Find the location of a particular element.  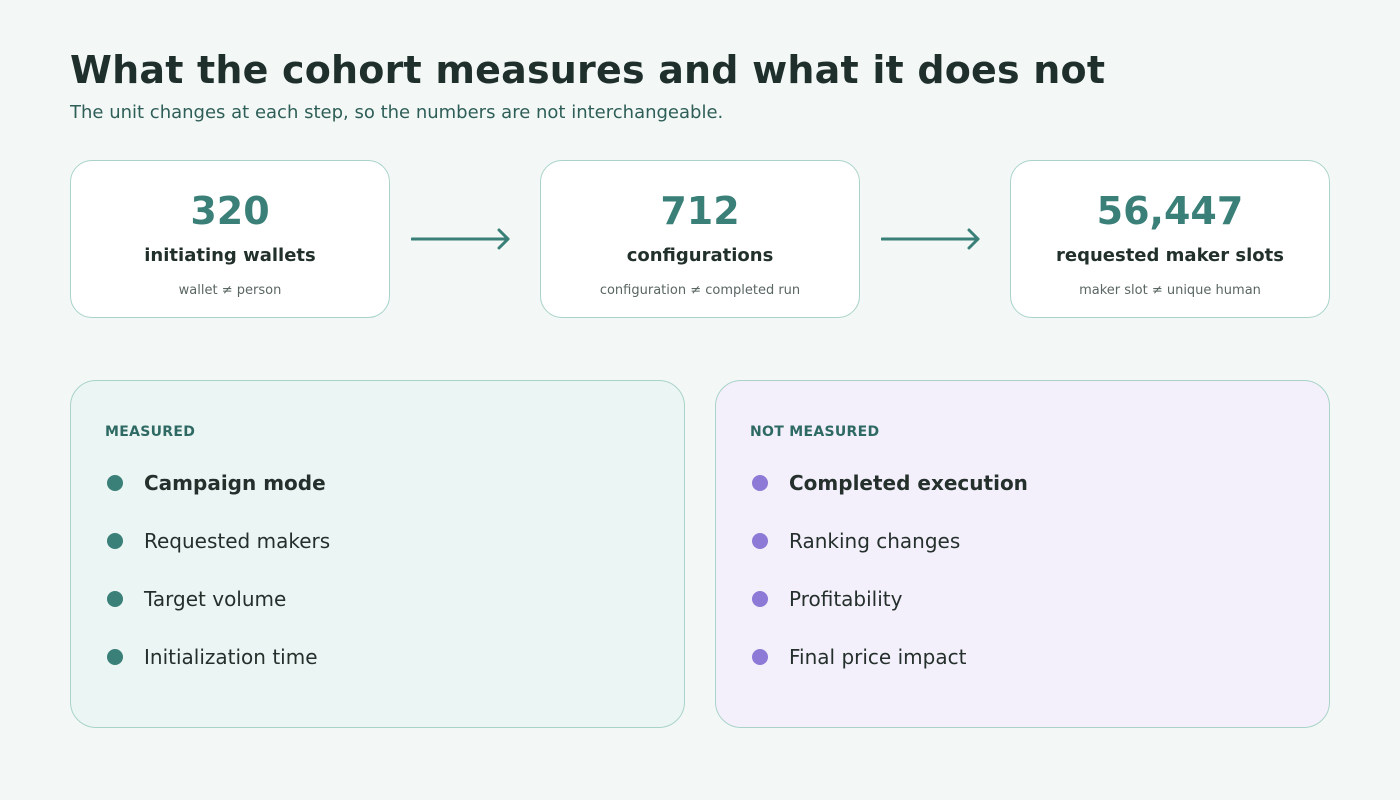

list-item: Final price impact is located at coordinates (859, 657).